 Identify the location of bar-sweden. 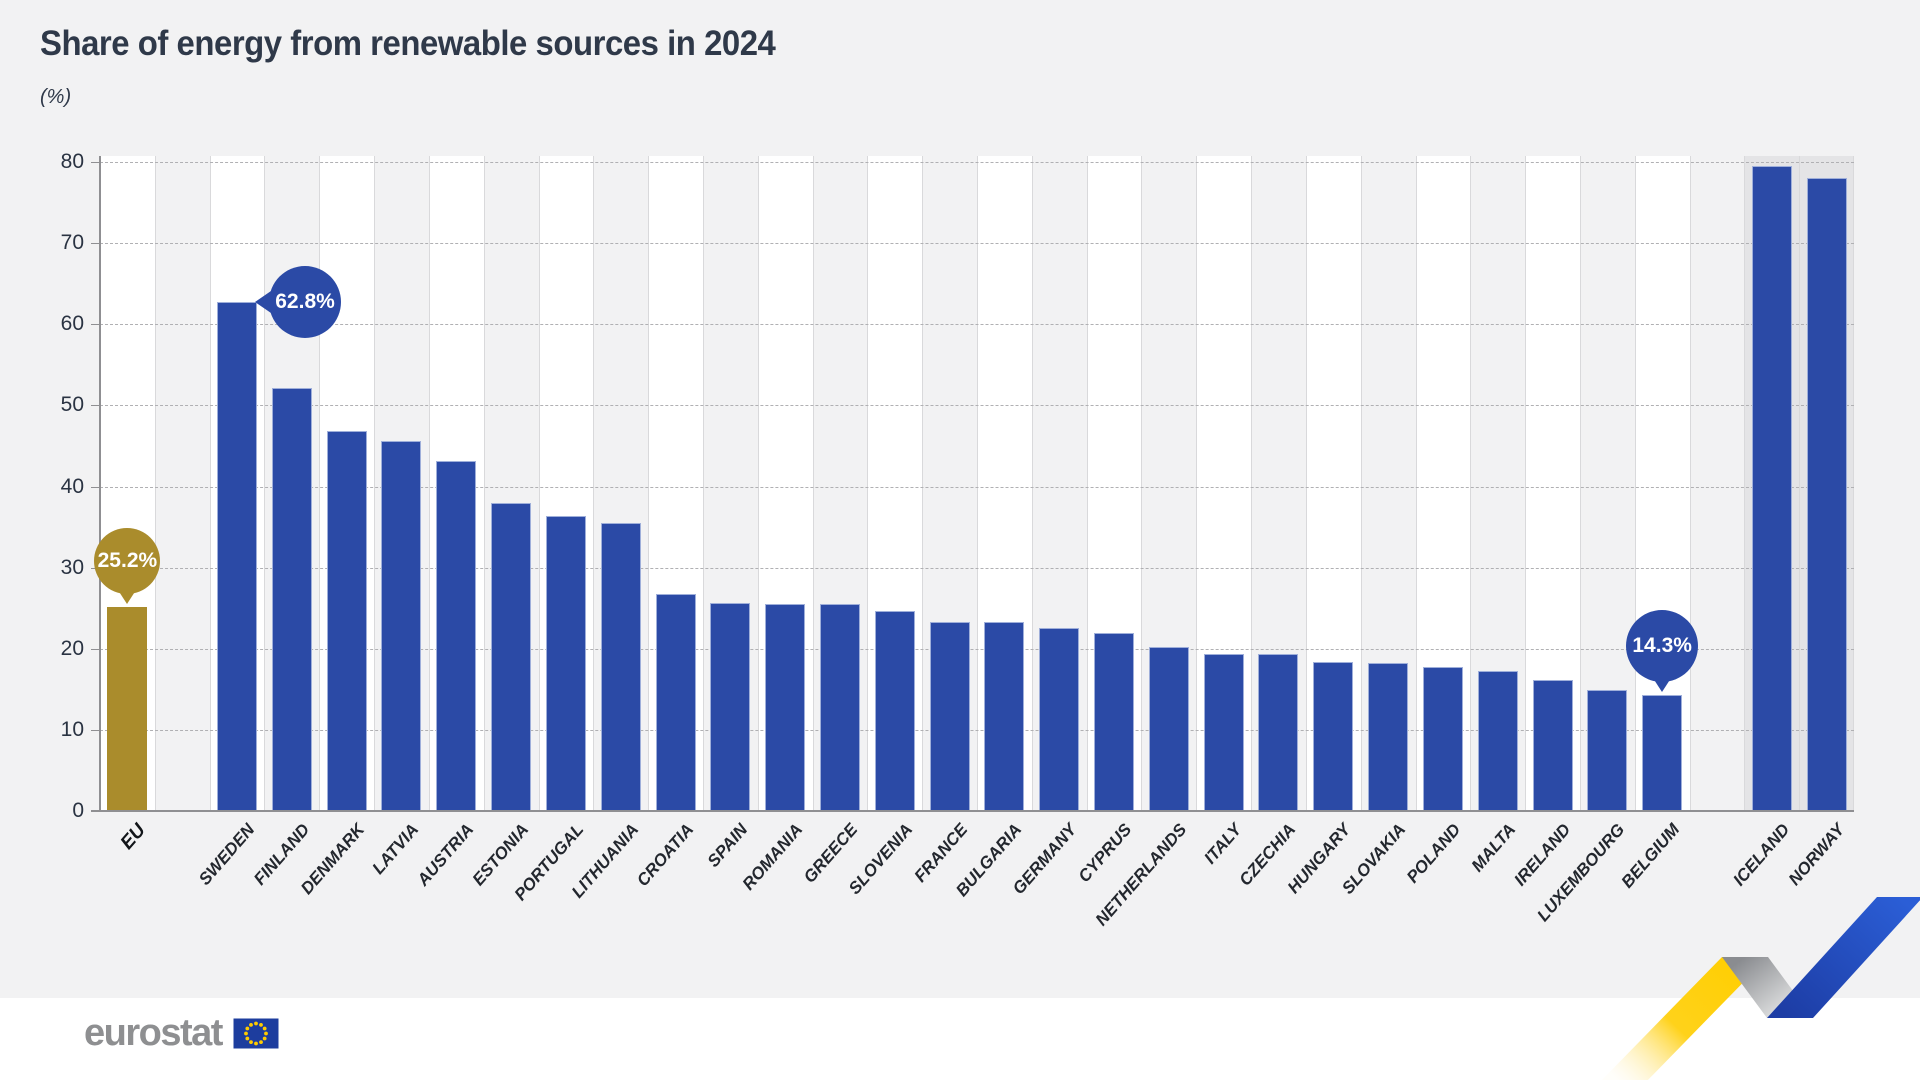
(237, 556).